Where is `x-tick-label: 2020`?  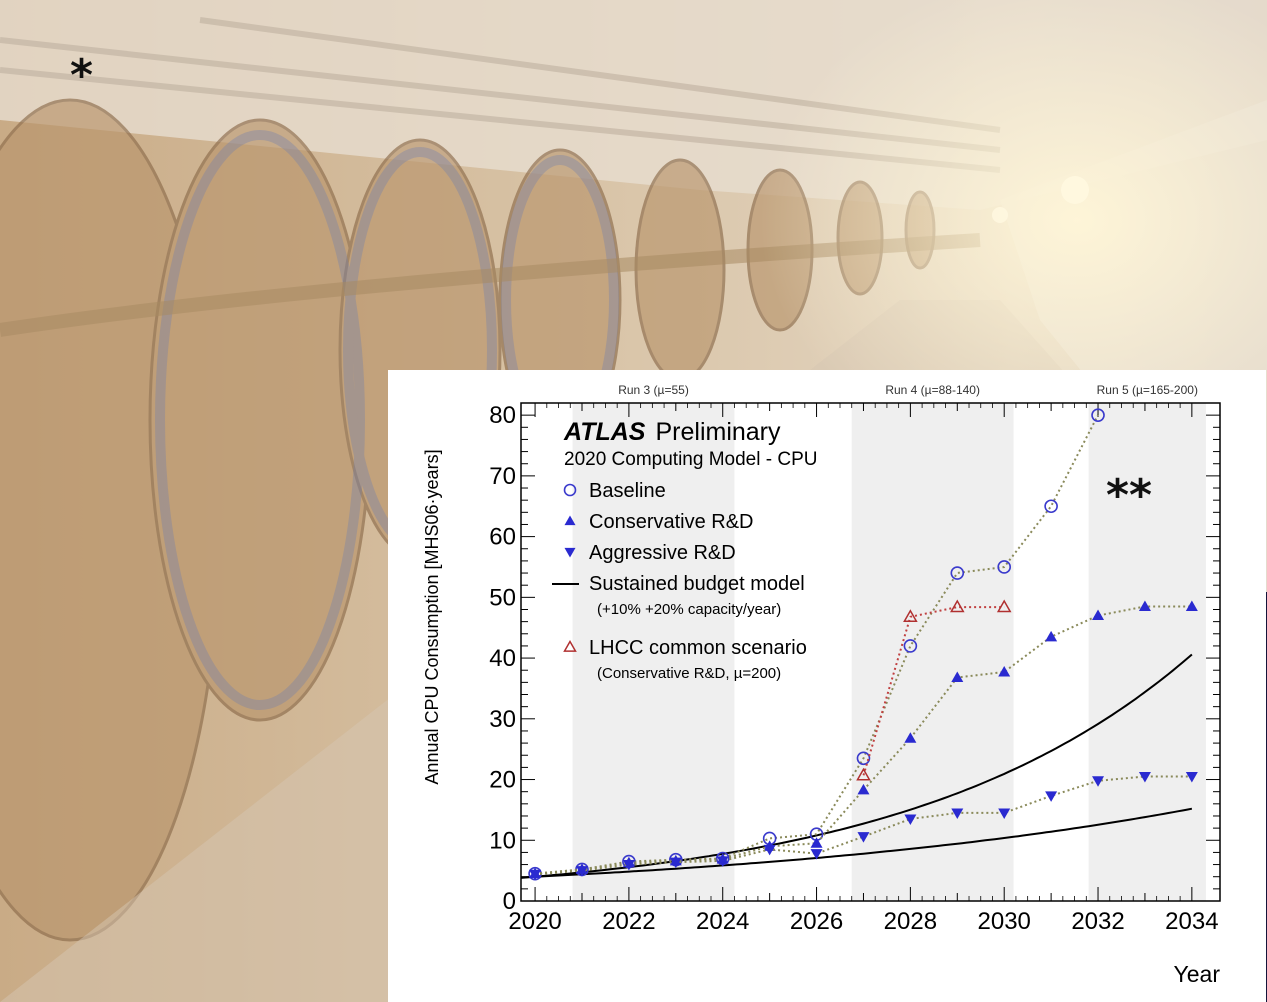
x-tick-label: 2020 is located at coordinates (534, 921).